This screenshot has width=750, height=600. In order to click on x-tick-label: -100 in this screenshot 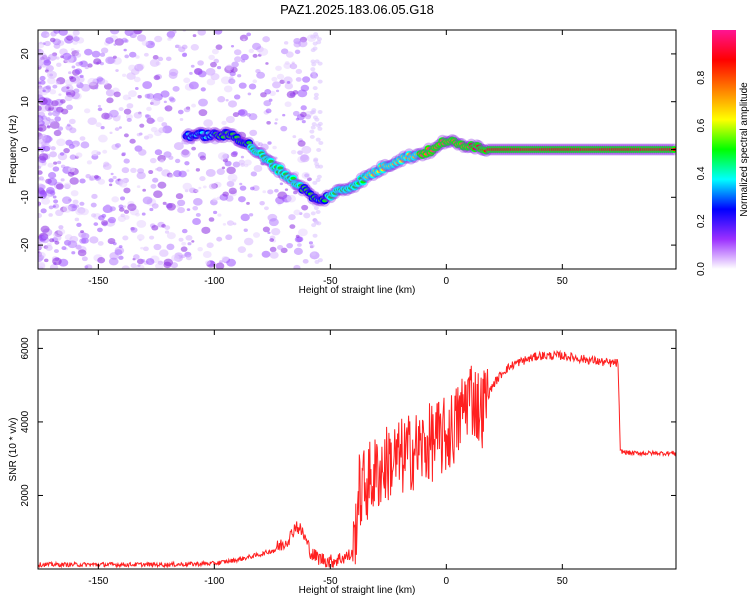, I will do `click(214, 581)`.